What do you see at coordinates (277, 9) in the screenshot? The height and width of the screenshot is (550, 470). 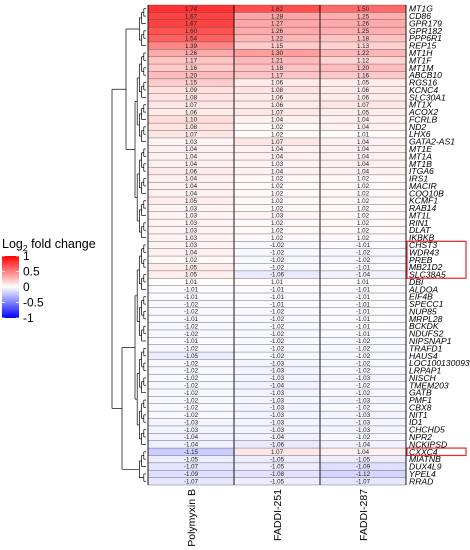 I see `cell-value-label: 1.62` at bounding box center [277, 9].